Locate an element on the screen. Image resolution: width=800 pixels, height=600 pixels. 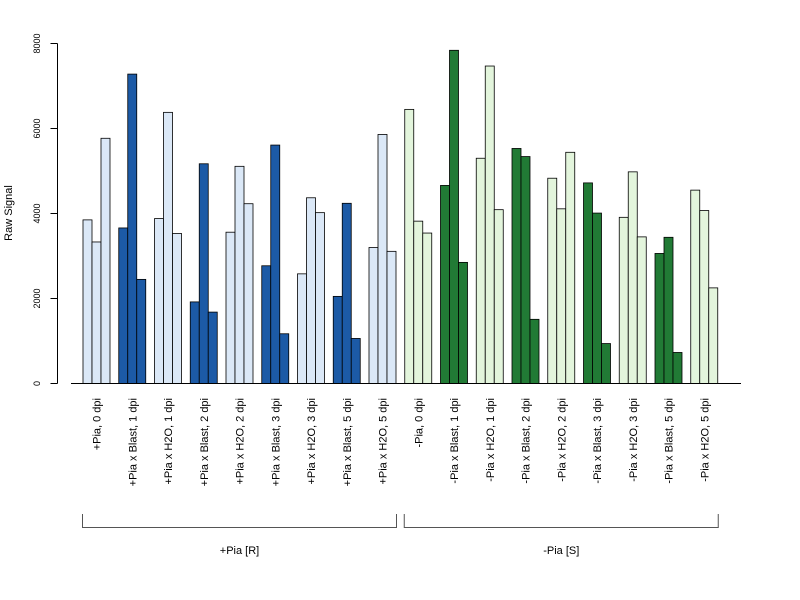
y-tick-label: 4000 is located at coordinates (37, 213).